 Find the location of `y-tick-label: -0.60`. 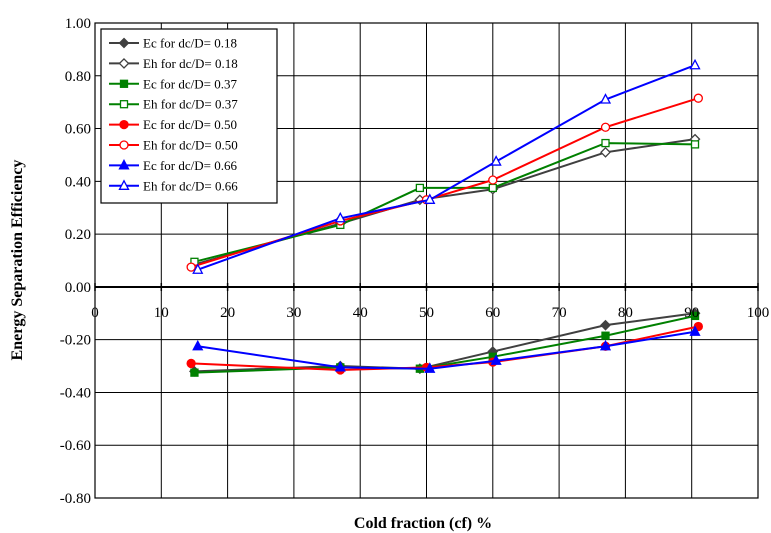

y-tick-label: -0.60 is located at coordinates (75, 446).